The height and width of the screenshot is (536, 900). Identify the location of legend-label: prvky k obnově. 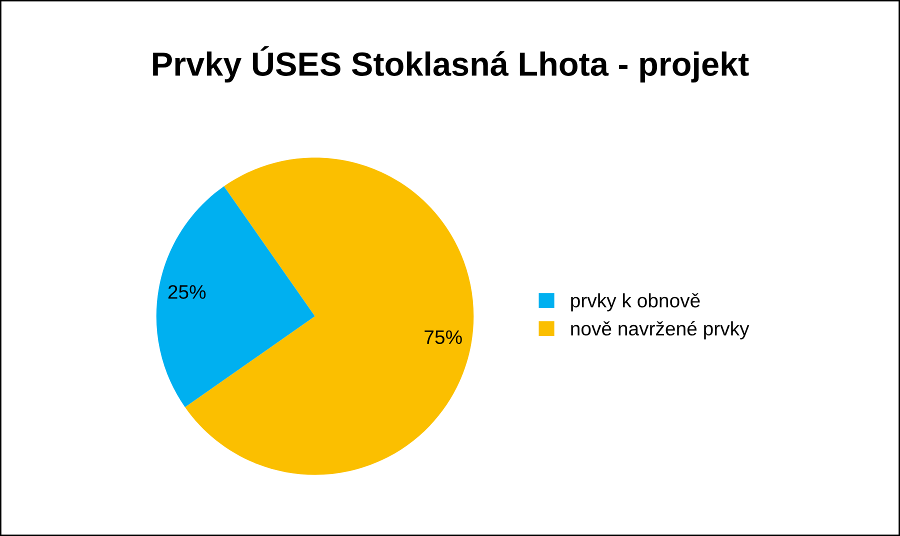
(635, 302).